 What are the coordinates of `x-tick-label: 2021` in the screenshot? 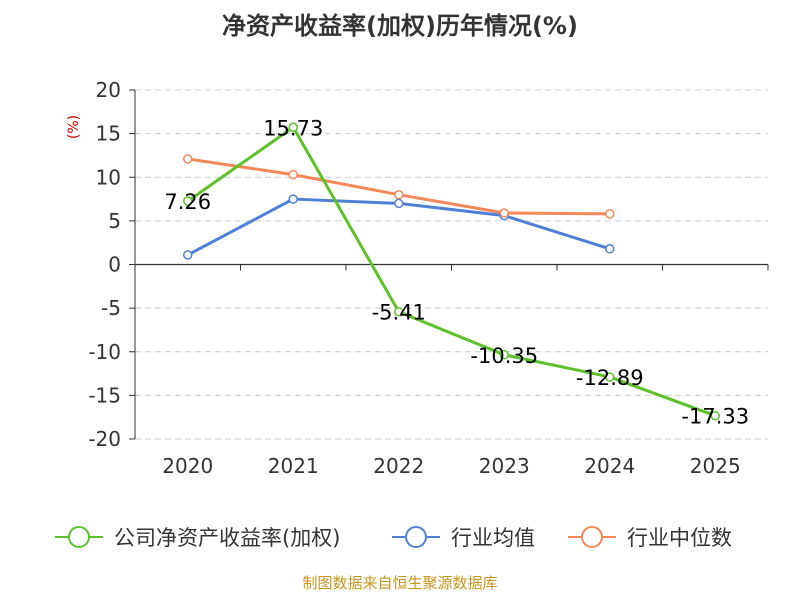 It's located at (293, 466).